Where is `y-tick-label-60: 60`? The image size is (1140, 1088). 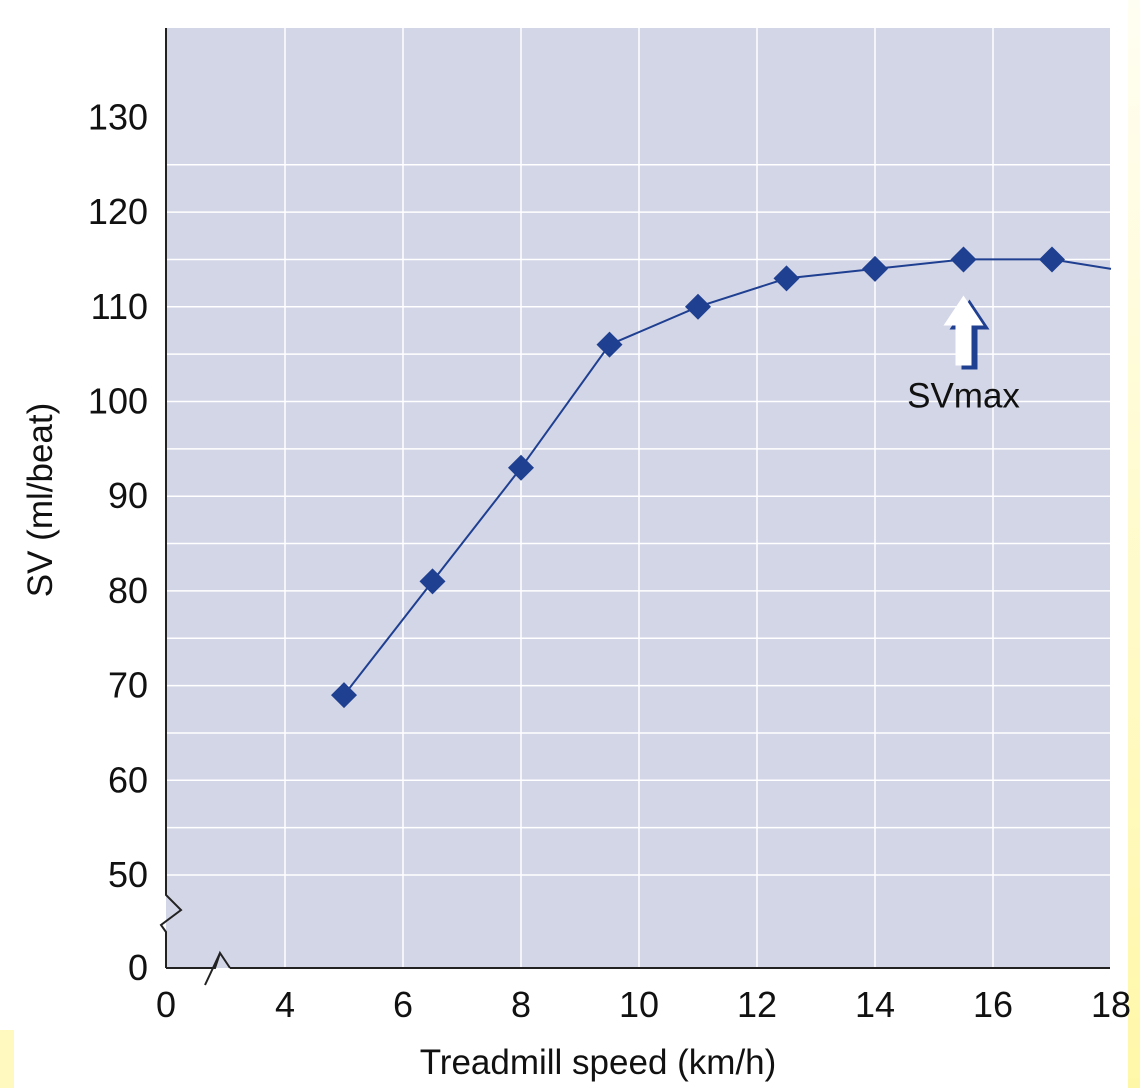
y-tick-label-60: 60 is located at coordinates (128, 779).